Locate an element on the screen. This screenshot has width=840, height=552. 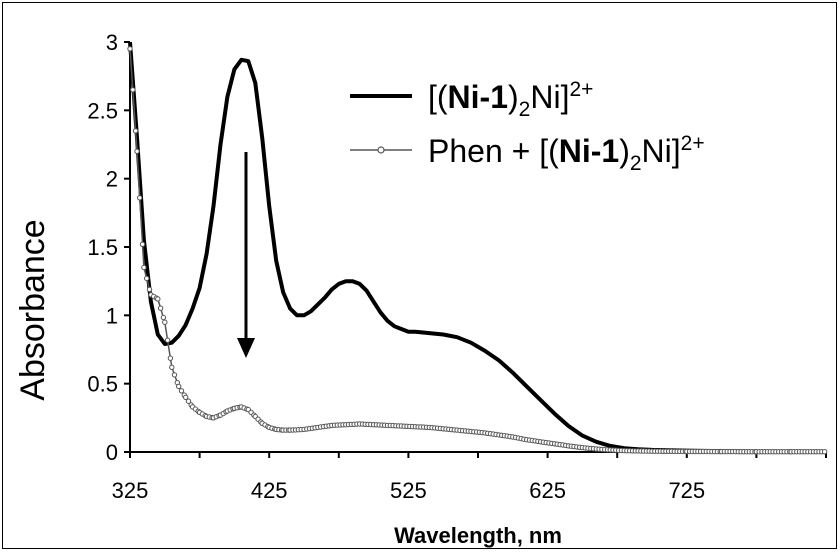
y-tick-label: 3 is located at coordinates (112, 42).